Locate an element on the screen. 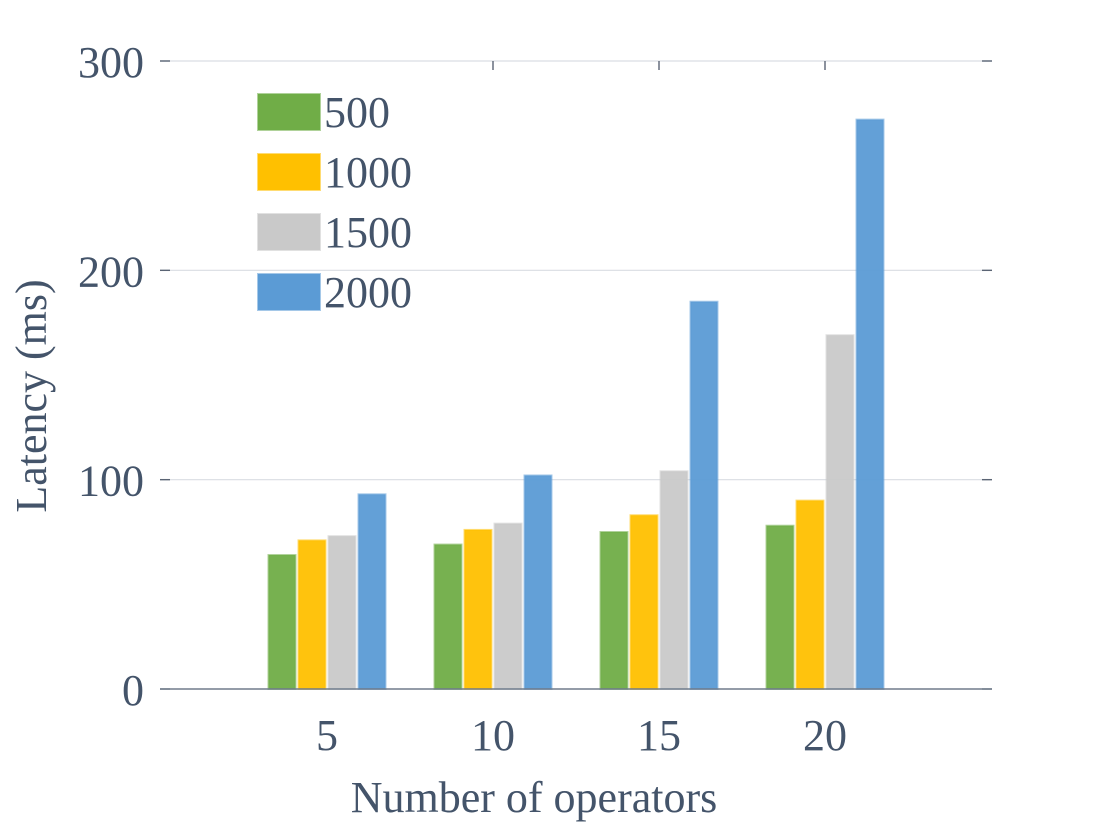 The image size is (1096, 822). legend-item-2000: 2000 is located at coordinates (334, 292).